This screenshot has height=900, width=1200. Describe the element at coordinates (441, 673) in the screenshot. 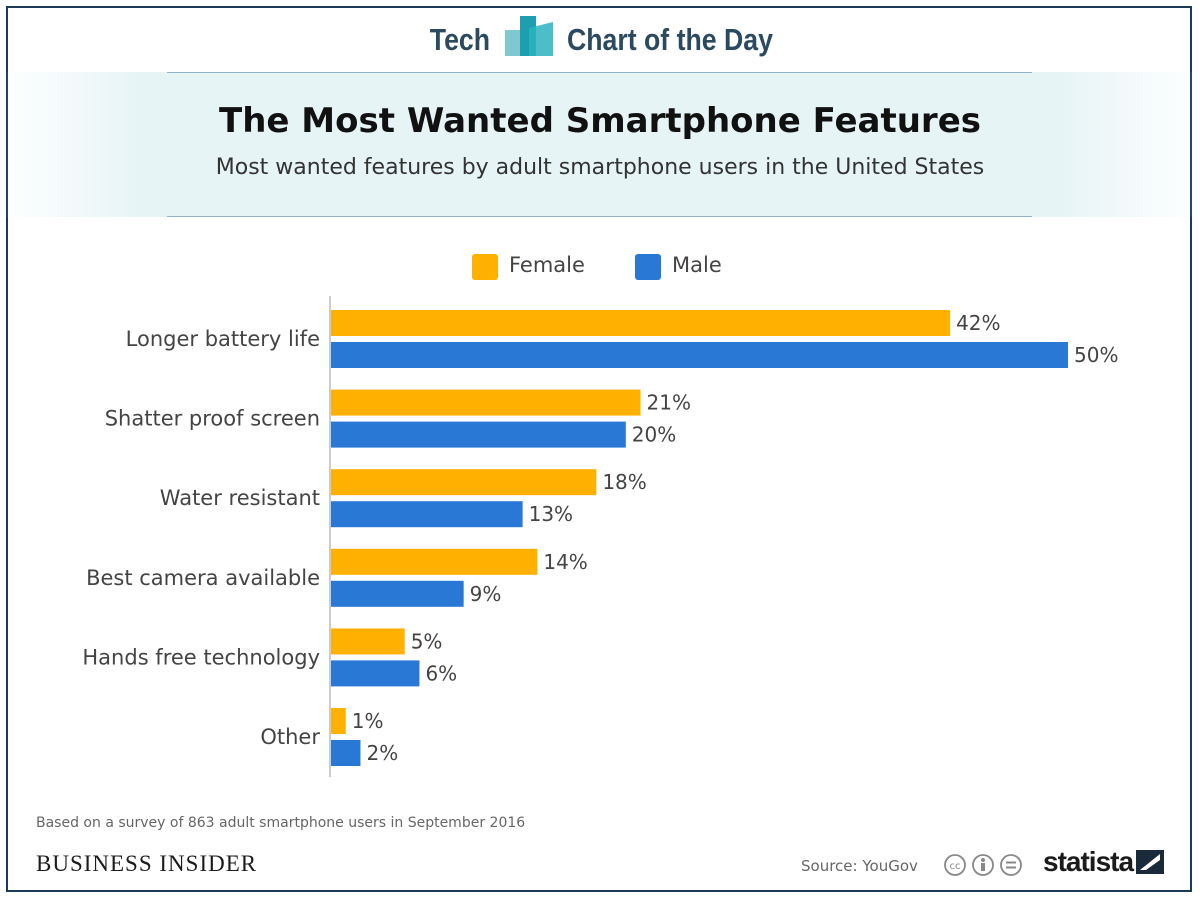

I see `data-label-male: 6%` at that location.